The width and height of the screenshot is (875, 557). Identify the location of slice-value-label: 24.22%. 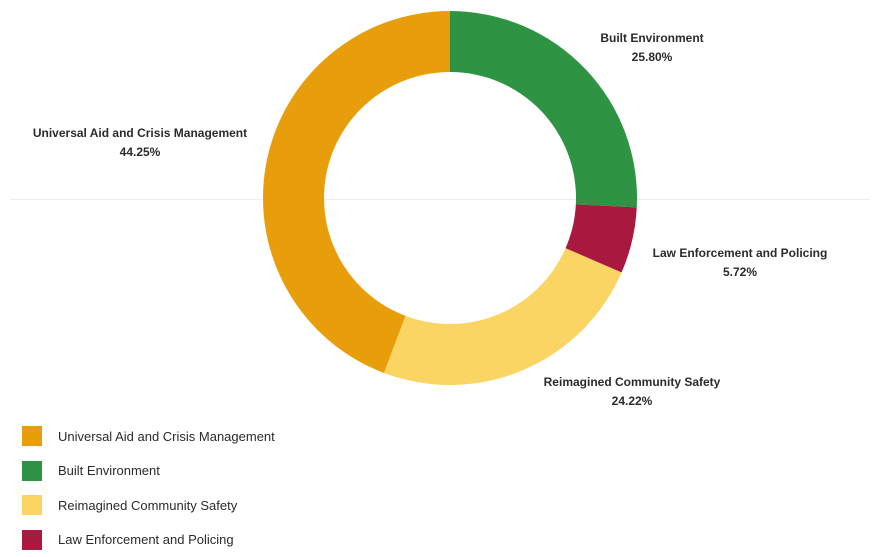
(632, 401).